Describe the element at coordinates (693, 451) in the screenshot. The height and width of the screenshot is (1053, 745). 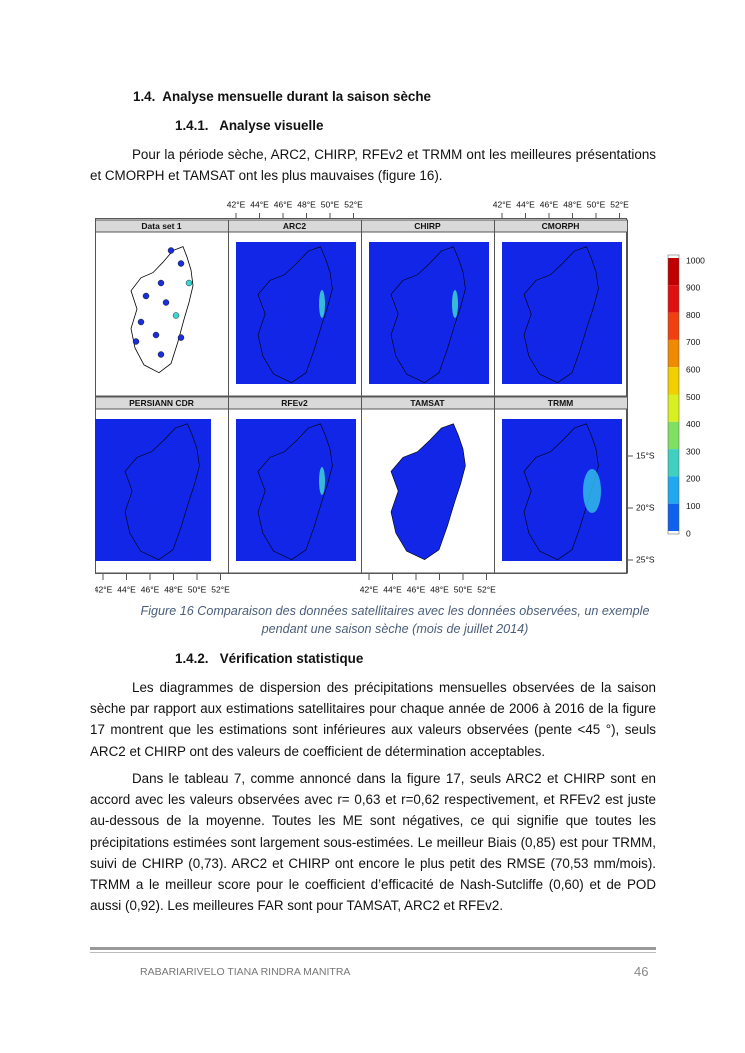
I see `colorbar-label: 300` at that location.